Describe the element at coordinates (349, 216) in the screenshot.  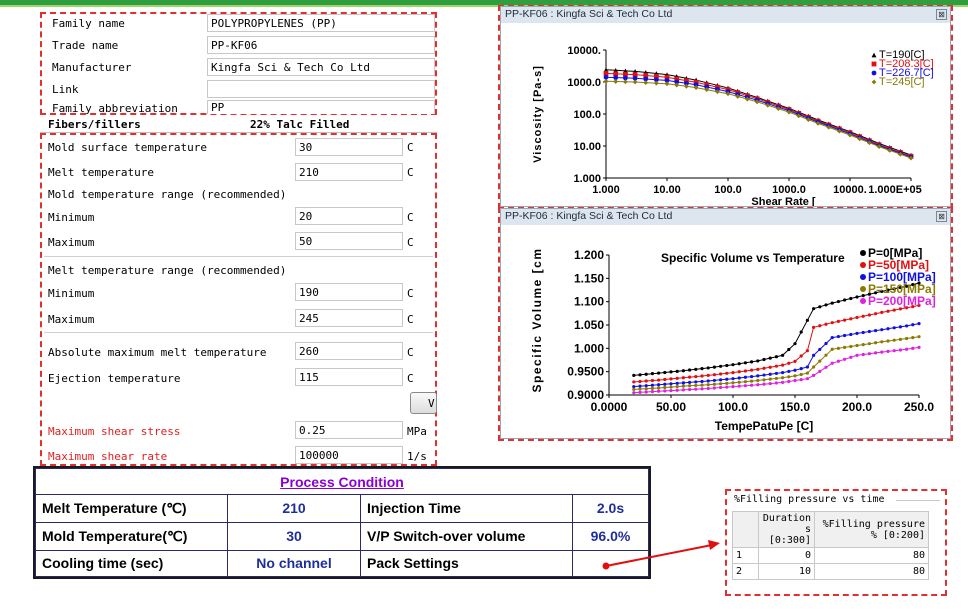
I see `mold-min-field: 20` at that location.